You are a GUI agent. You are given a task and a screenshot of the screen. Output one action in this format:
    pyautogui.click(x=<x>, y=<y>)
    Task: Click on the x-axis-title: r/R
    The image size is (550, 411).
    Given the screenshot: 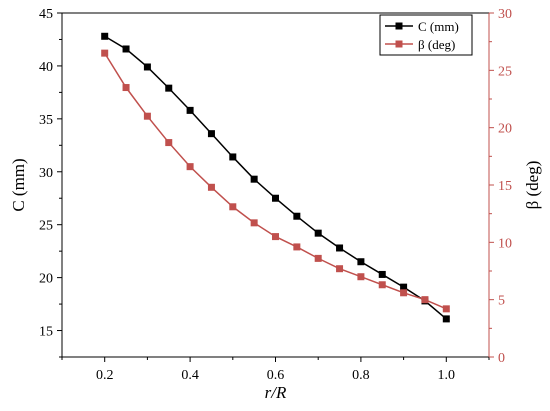 What is the action you would take?
    pyautogui.click(x=276, y=392)
    